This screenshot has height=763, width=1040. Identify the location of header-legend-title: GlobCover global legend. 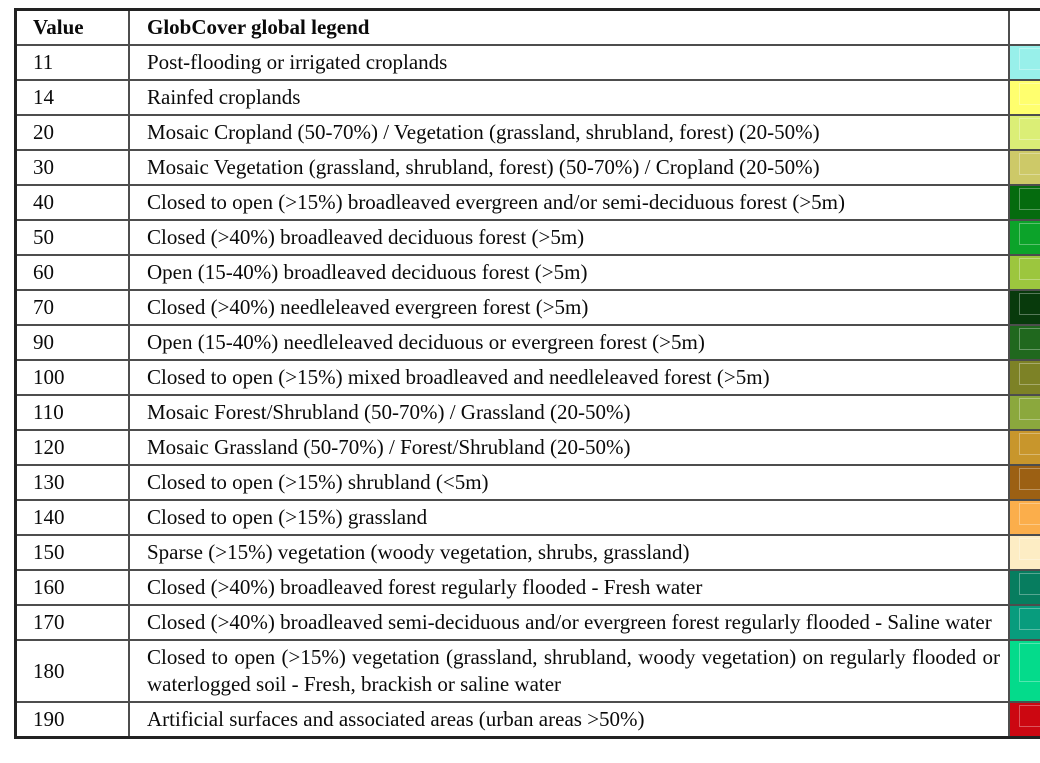
(569, 27).